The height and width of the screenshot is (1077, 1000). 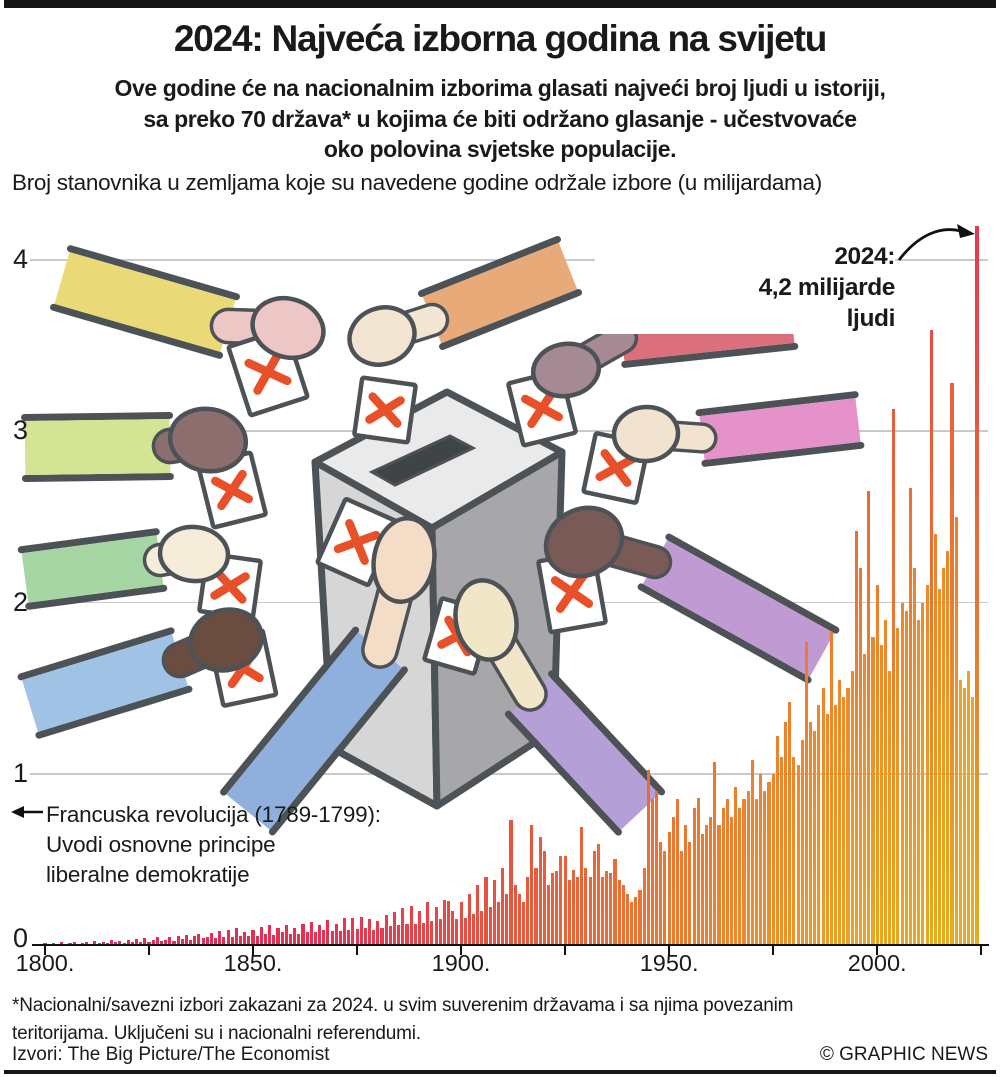 I want to click on bar-1904, so click(x=478, y=915).